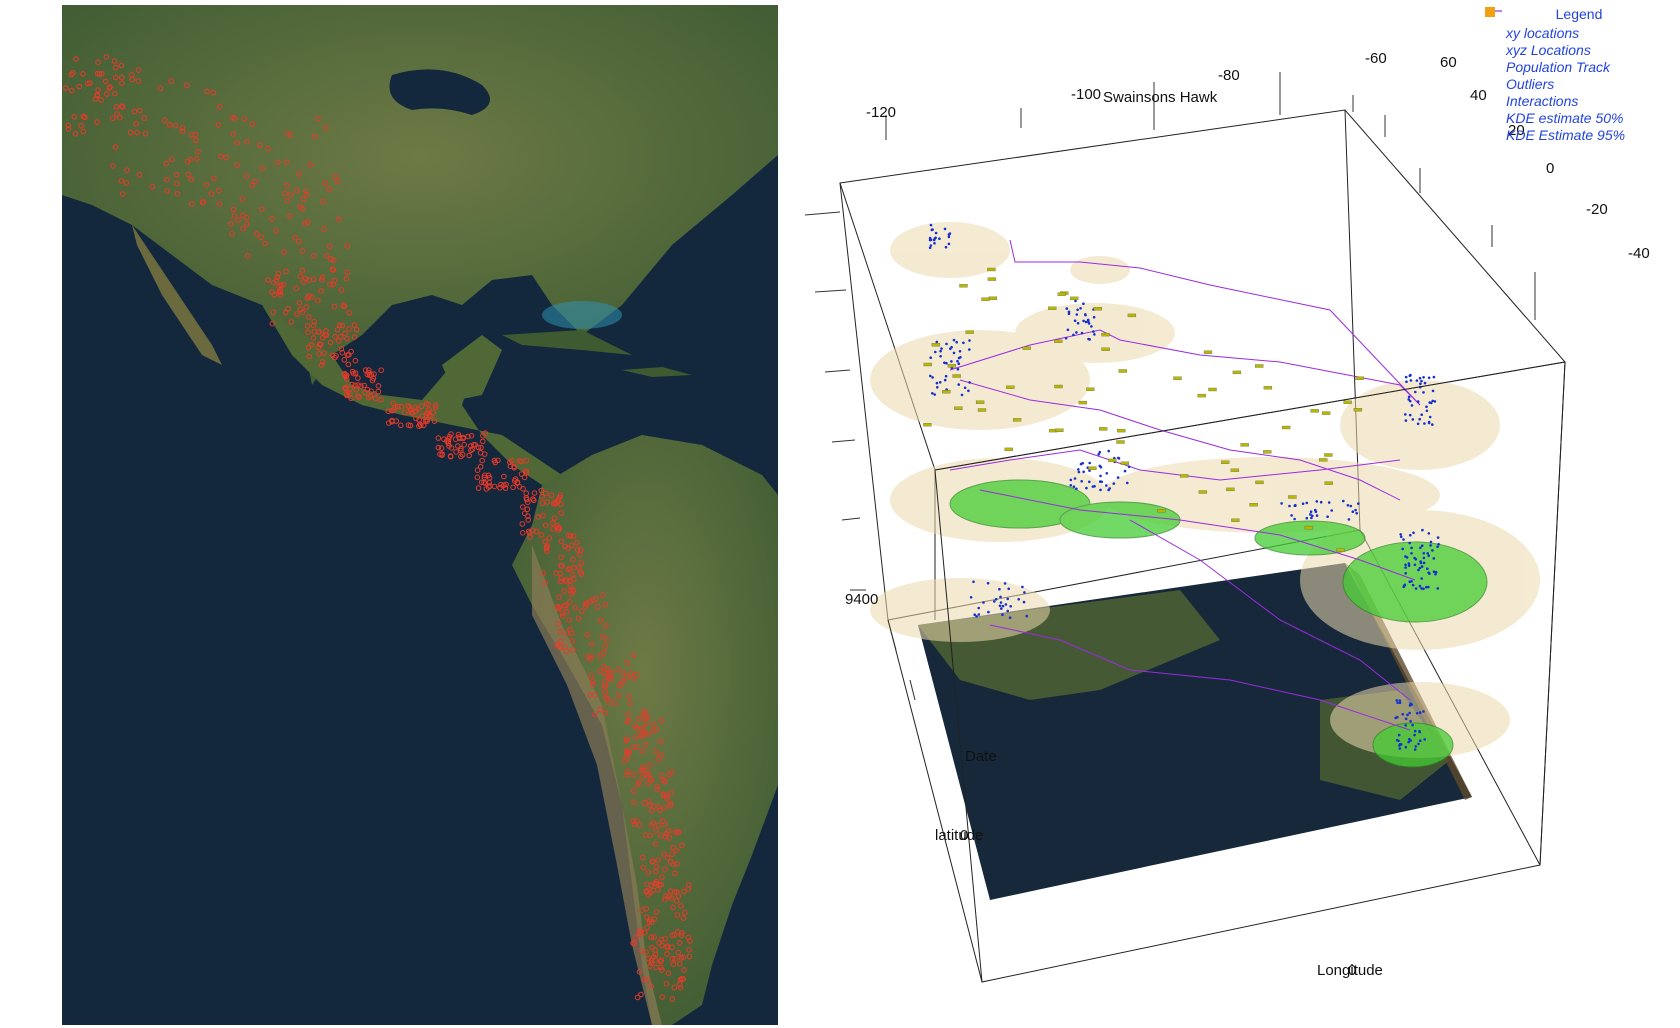 The image size is (1680, 1028). I want to click on great-lakes, so click(439, 92).